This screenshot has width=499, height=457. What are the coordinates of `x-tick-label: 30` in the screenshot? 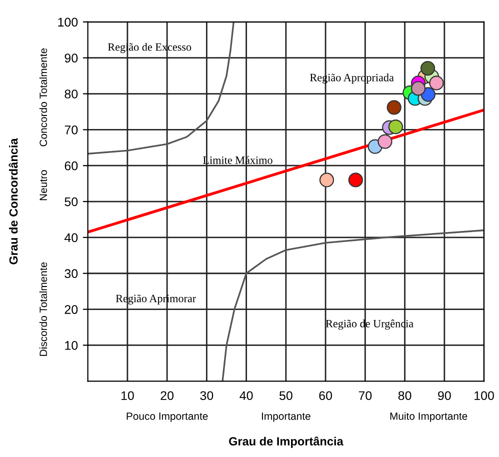 It's located at (207, 395).